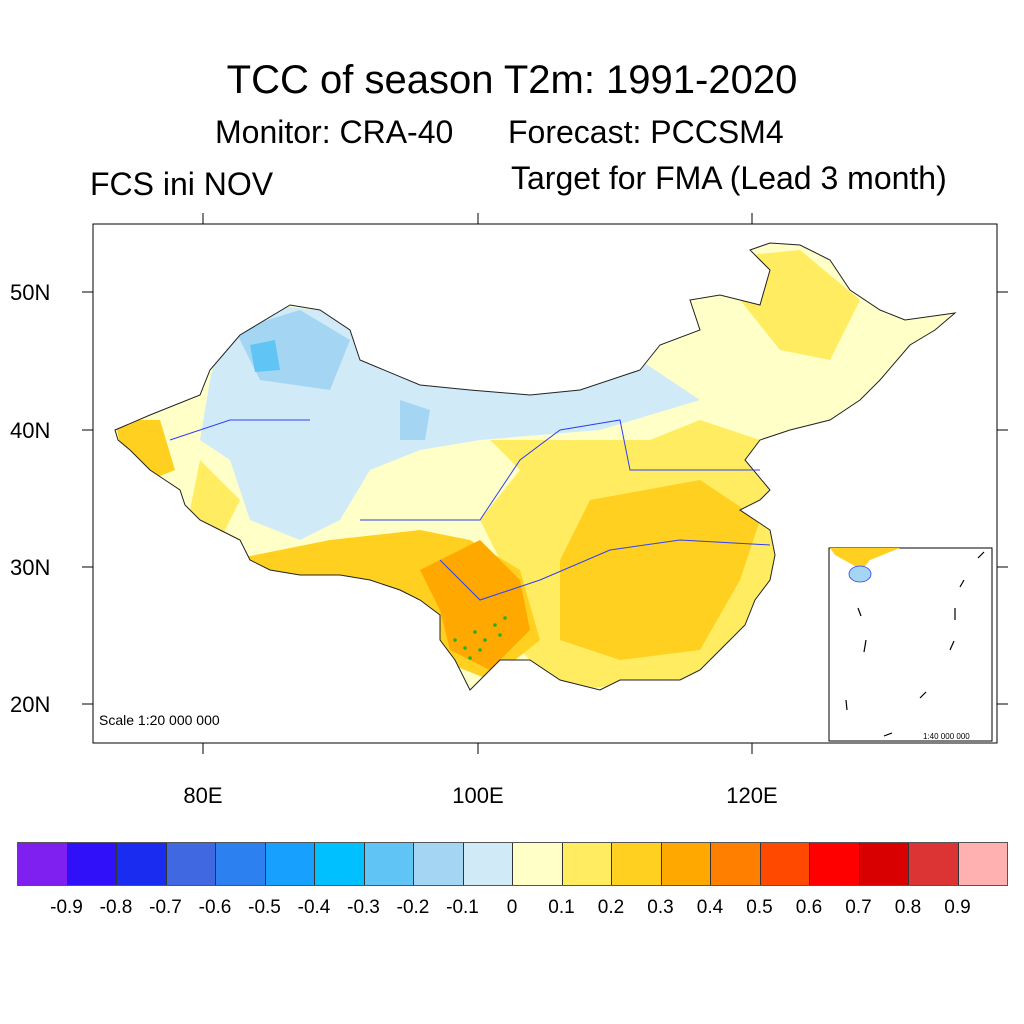 This screenshot has width=1024, height=1024. What do you see at coordinates (215, 907) in the screenshot?
I see `colorbar-label: -0.6` at bounding box center [215, 907].